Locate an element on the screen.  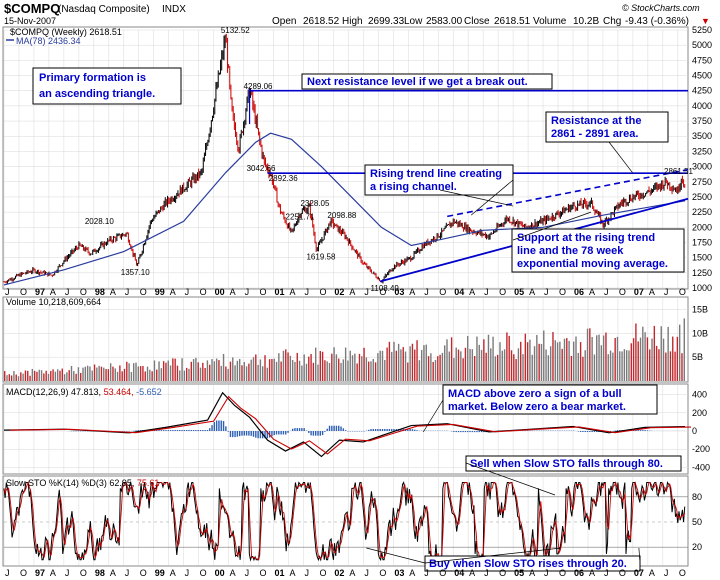
annotation-triangle-2: an ascending triangle. is located at coordinates (97, 94).